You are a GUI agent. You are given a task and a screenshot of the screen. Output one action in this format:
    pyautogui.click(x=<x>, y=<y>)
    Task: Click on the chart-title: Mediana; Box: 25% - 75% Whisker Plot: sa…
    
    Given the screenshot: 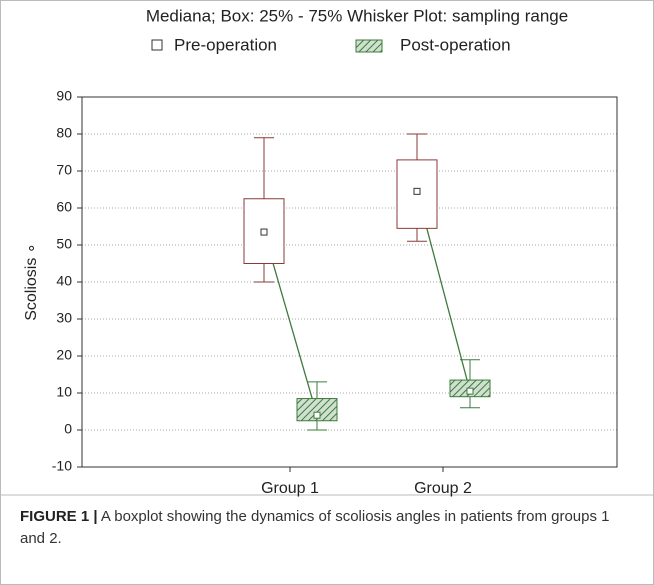 What is the action you would take?
    pyautogui.click(x=357, y=15)
    